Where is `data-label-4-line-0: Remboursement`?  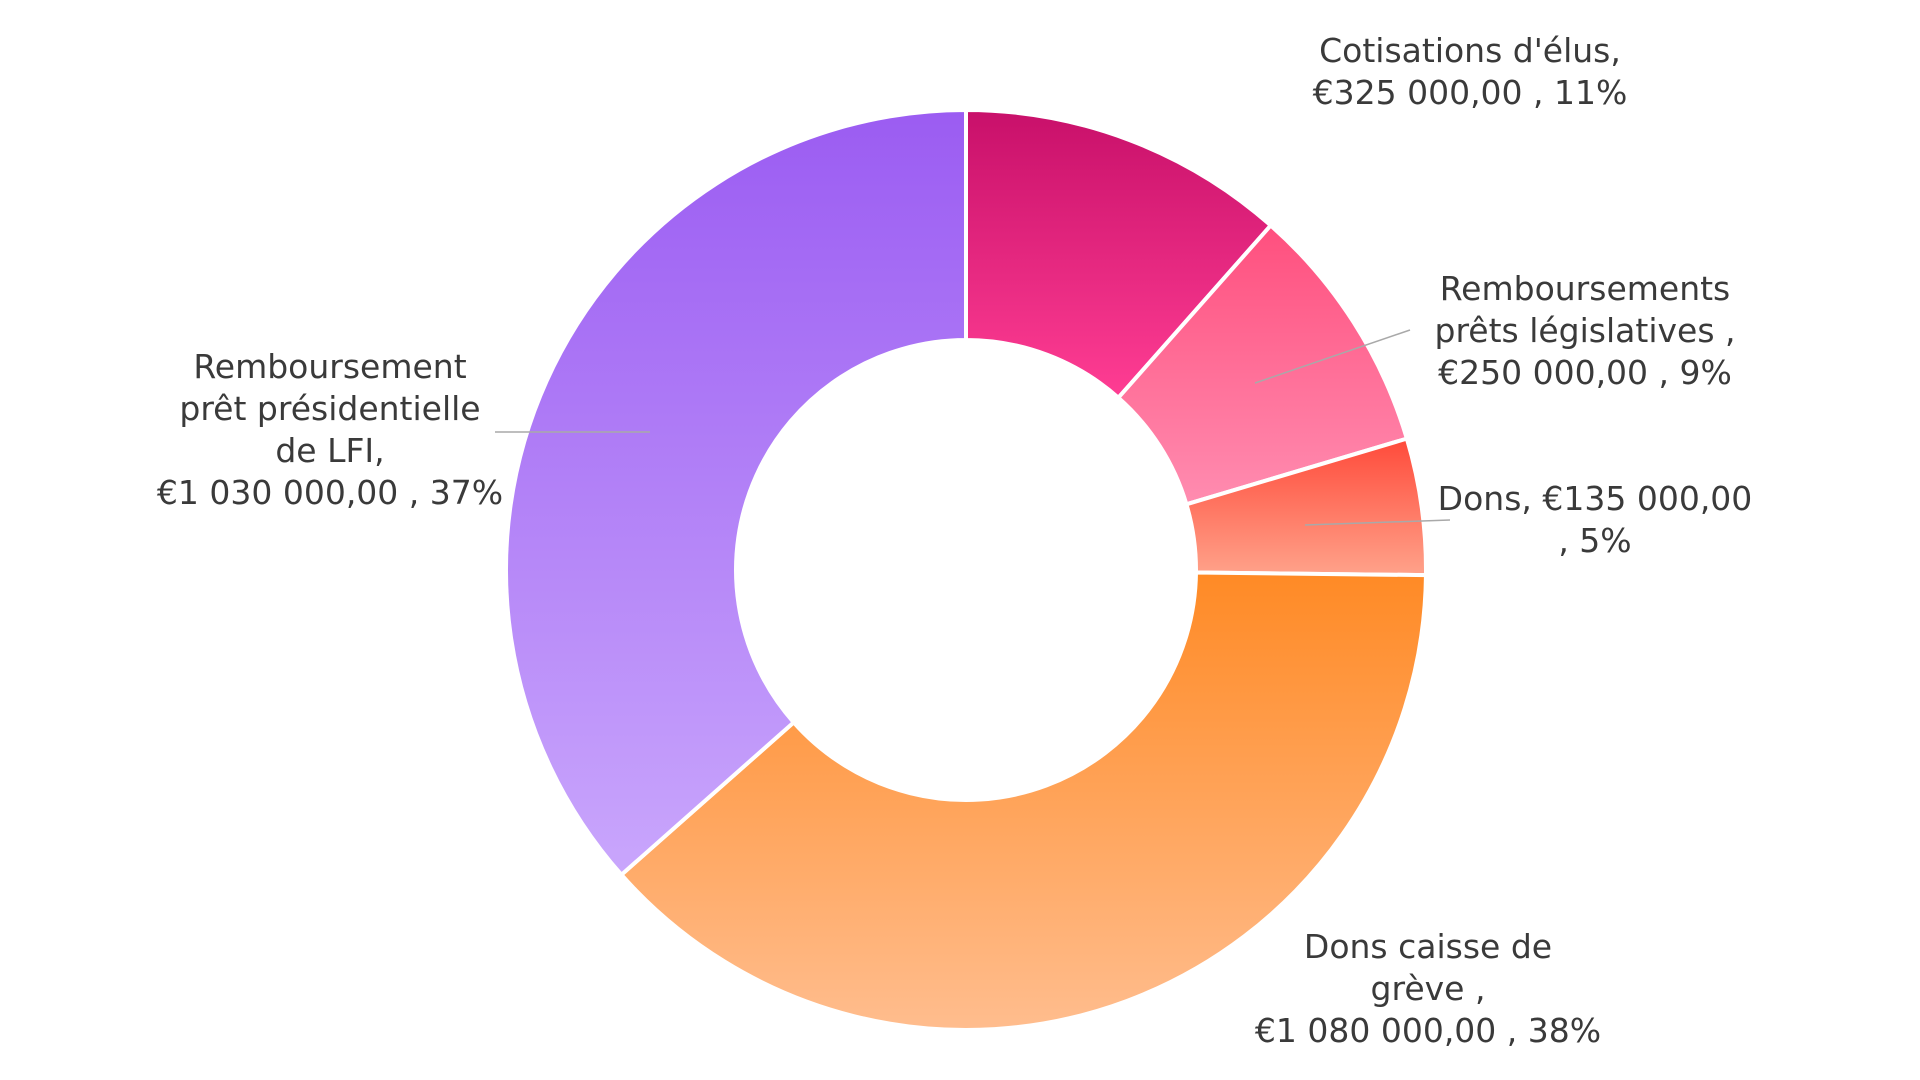
data-label-4-line-0: Remboursement is located at coordinates (329, 366).